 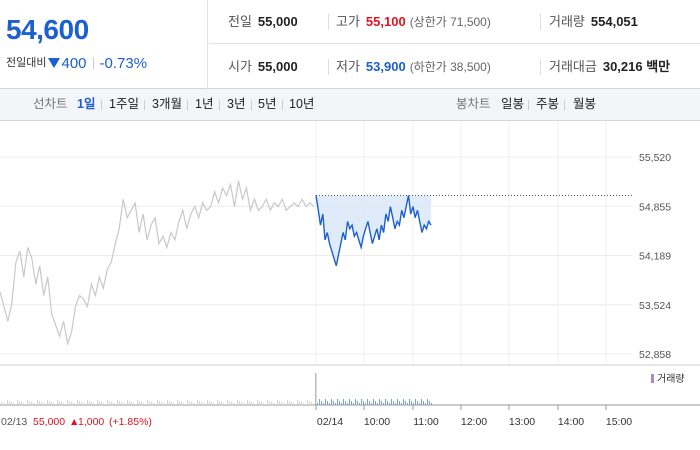 I want to click on candle-chart-label: 봉차트, so click(x=473, y=104).